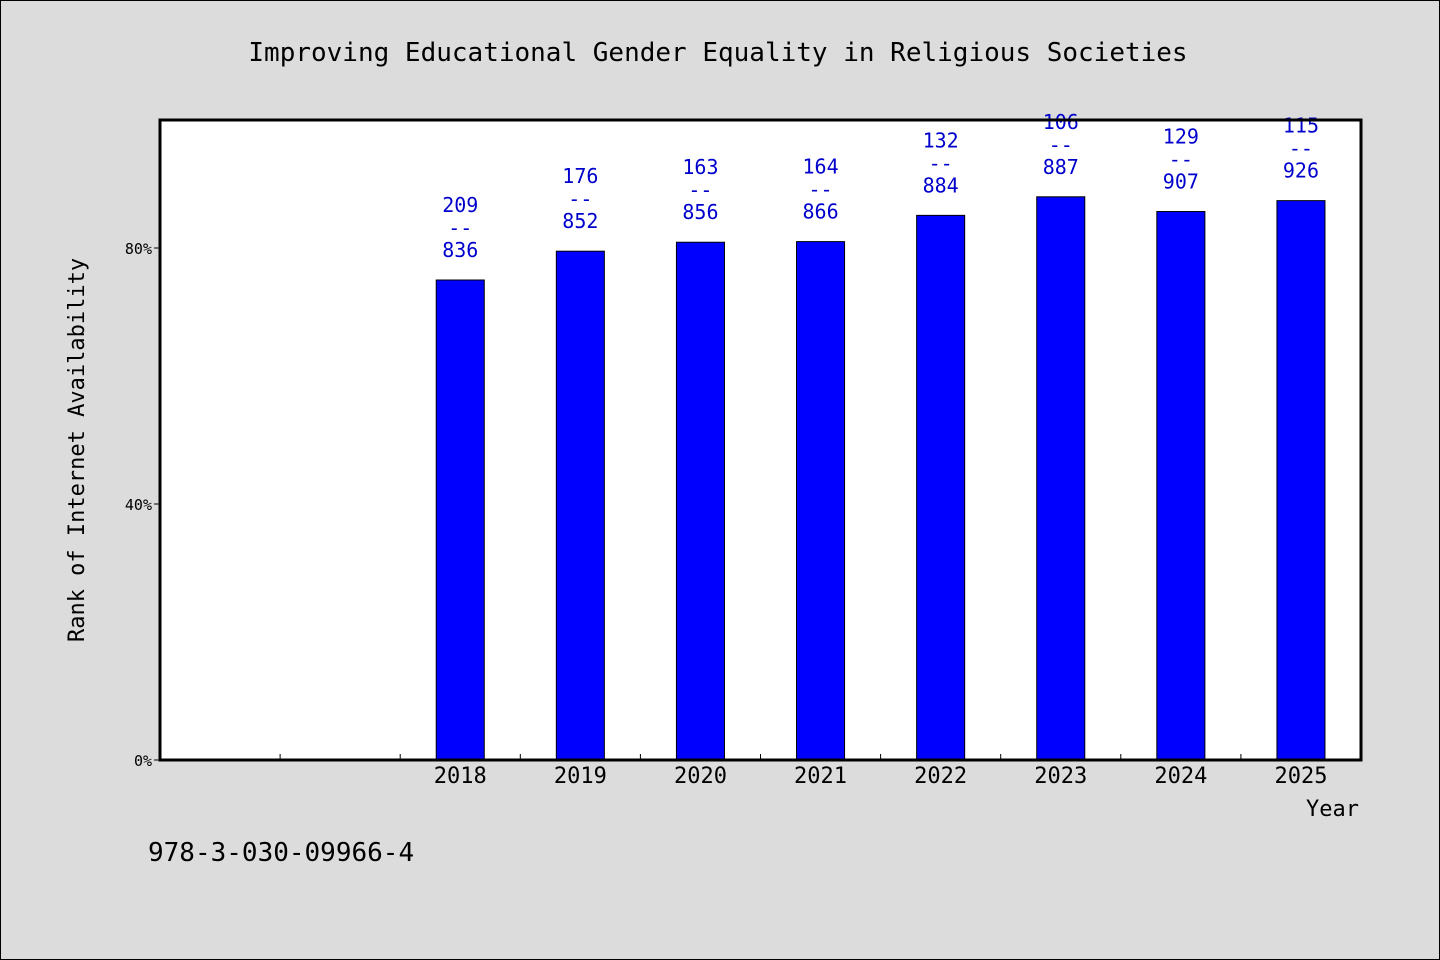 The width and height of the screenshot is (1440, 960). I want to click on bar-label-top: 176, so click(580, 176).